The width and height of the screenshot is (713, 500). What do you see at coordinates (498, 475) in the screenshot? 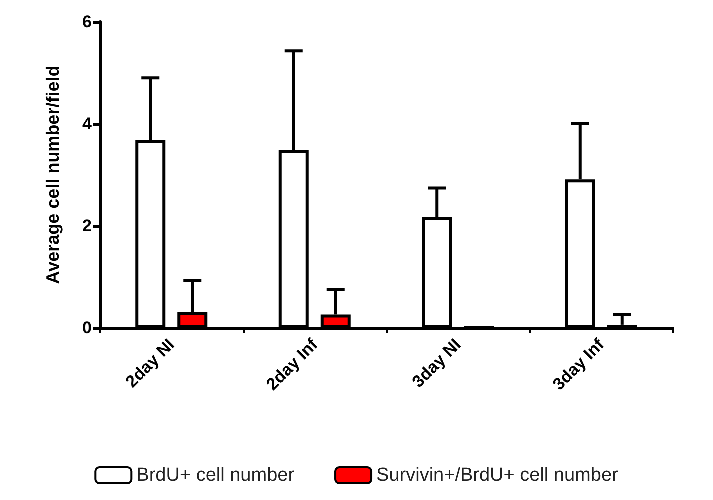
I see `legend-label: Survivin+/BrdU+ cell number` at bounding box center [498, 475].